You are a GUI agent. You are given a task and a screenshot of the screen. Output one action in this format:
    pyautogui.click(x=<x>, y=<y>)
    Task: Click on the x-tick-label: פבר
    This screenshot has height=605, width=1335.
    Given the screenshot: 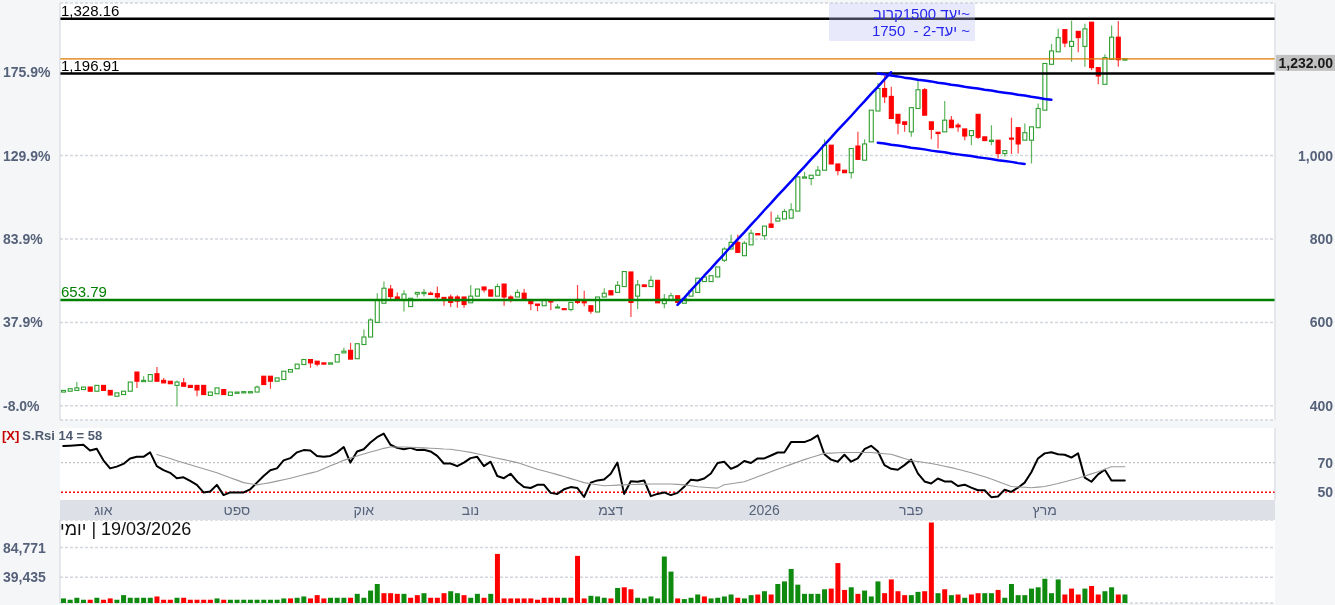 What is the action you would take?
    pyautogui.click(x=911, y=510)
    